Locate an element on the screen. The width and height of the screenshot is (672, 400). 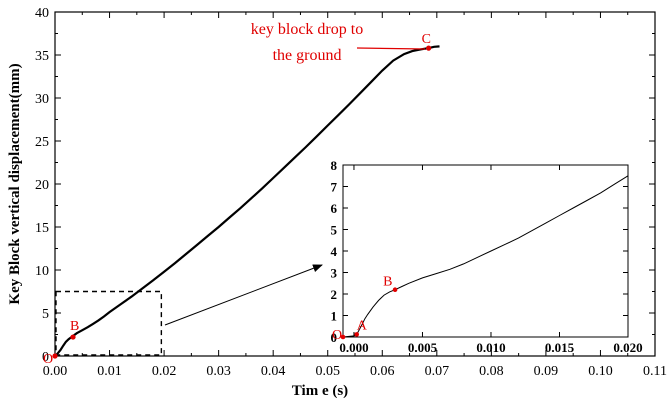
inset-y-tick-label: 4 is located at coordinates (334, 251).